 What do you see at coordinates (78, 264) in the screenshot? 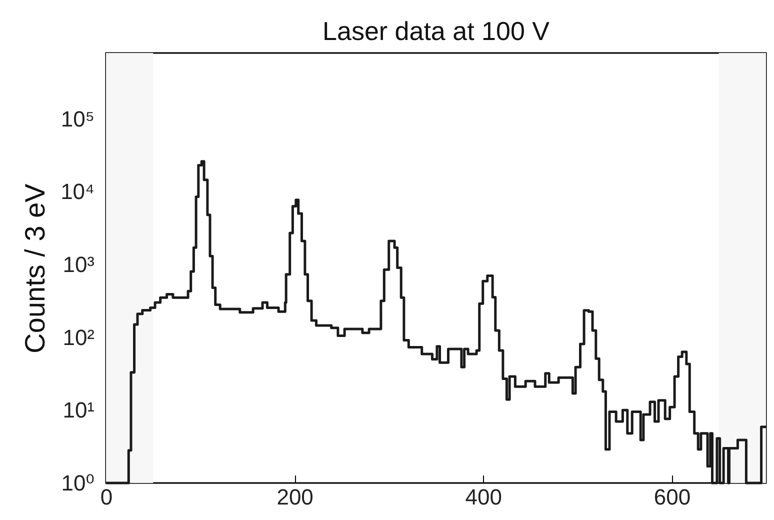
I see `y-tick-label: 10³` at bounding box center [78, 264].